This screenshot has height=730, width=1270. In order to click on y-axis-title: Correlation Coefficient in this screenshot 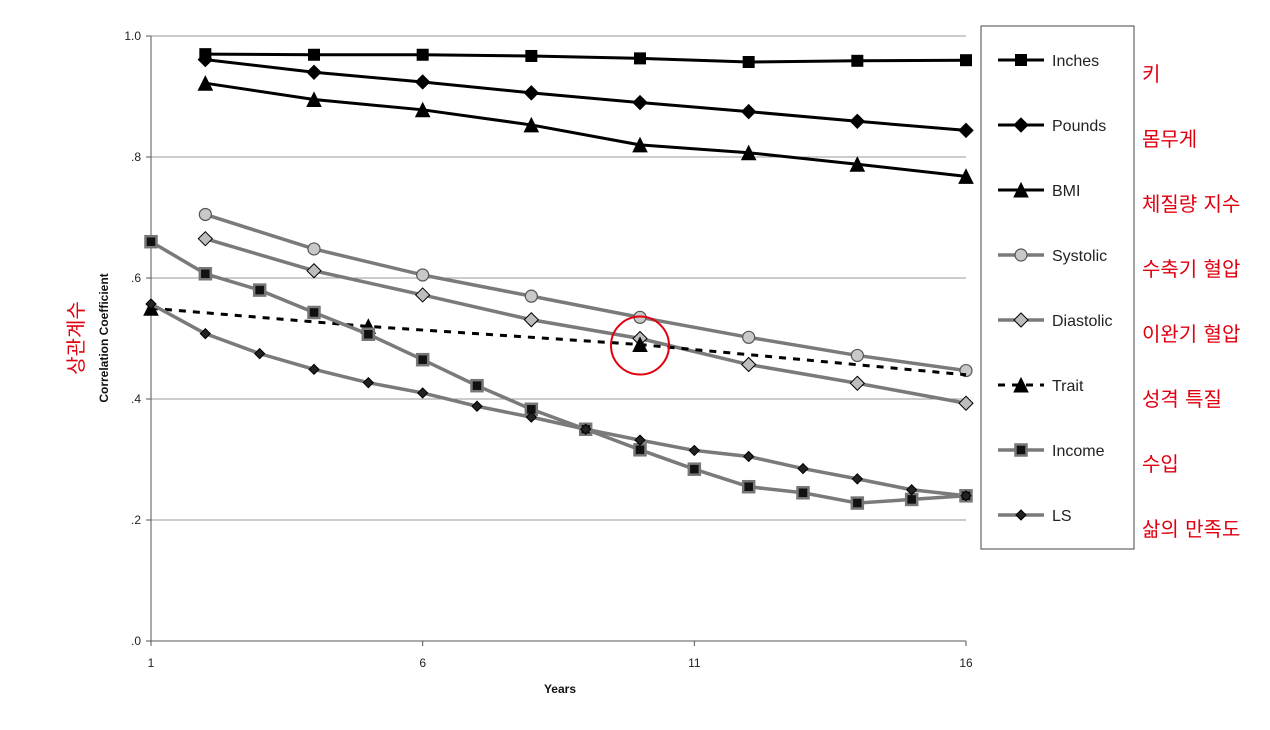, I will do `click(104, 337)`.